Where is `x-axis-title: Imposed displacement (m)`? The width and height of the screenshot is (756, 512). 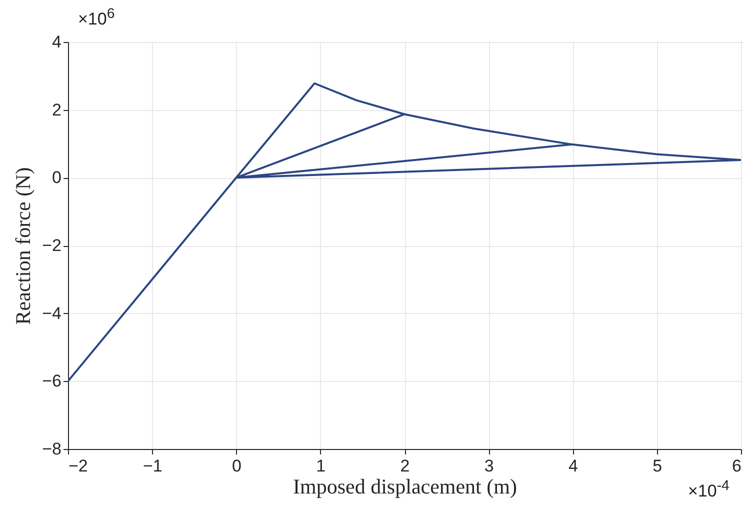 x-axis-title: Imposed displacement (m) is located at coordinates (405, 486).